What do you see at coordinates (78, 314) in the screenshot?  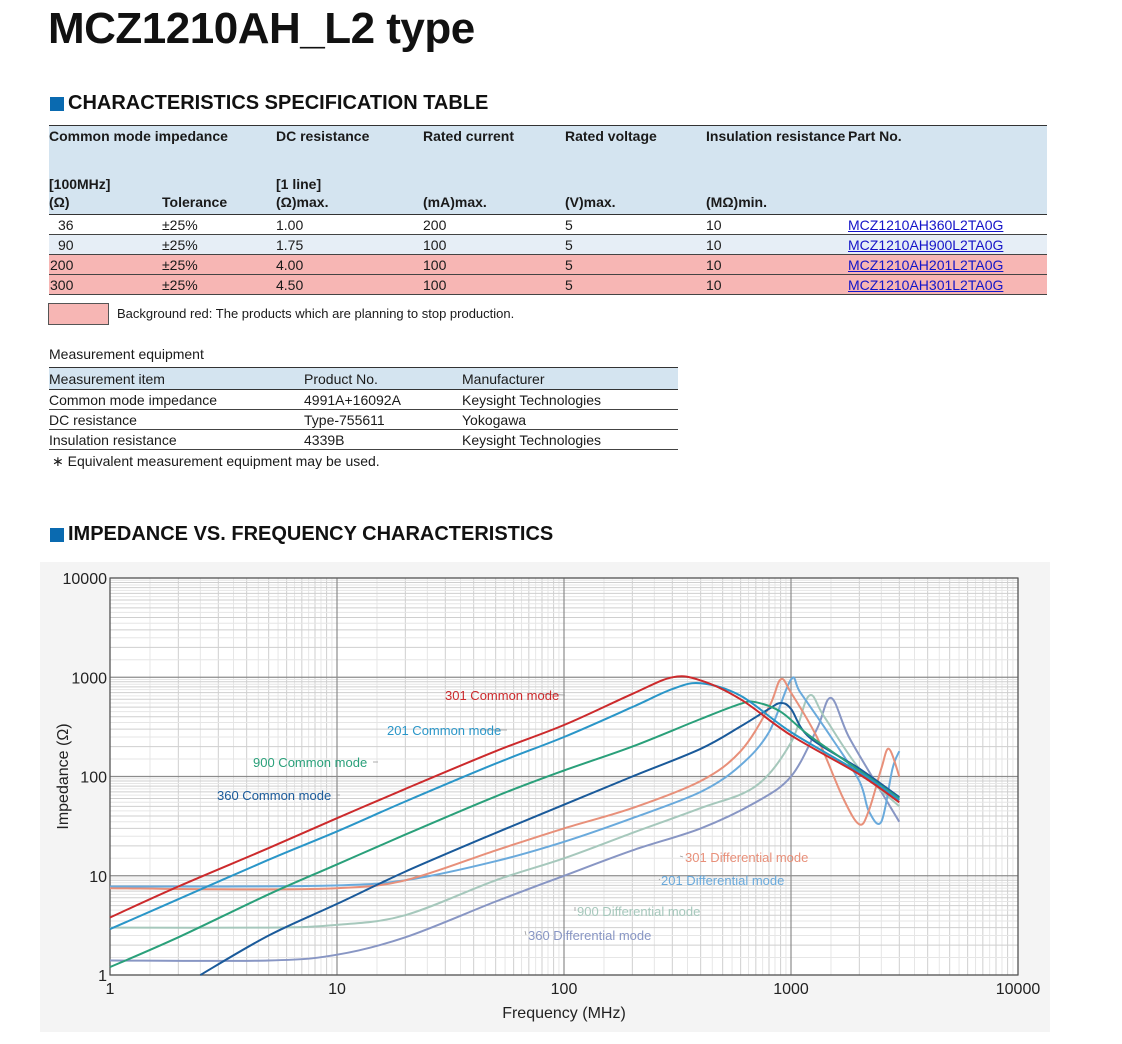 I see `stop-production-legend-swatch` at bounding box center [78, 314].